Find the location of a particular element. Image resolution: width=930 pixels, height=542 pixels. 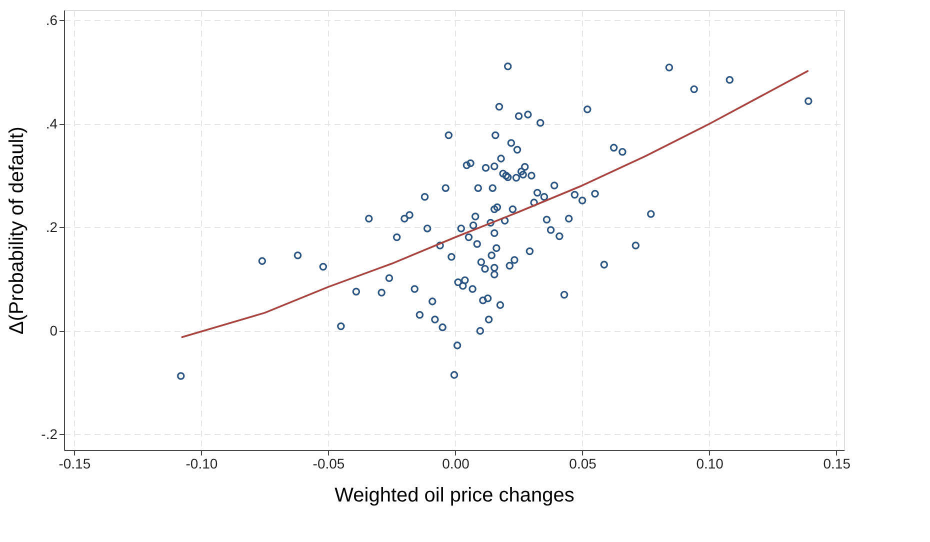

y-tick-label: -.2 is located at coordinates (49, 434).